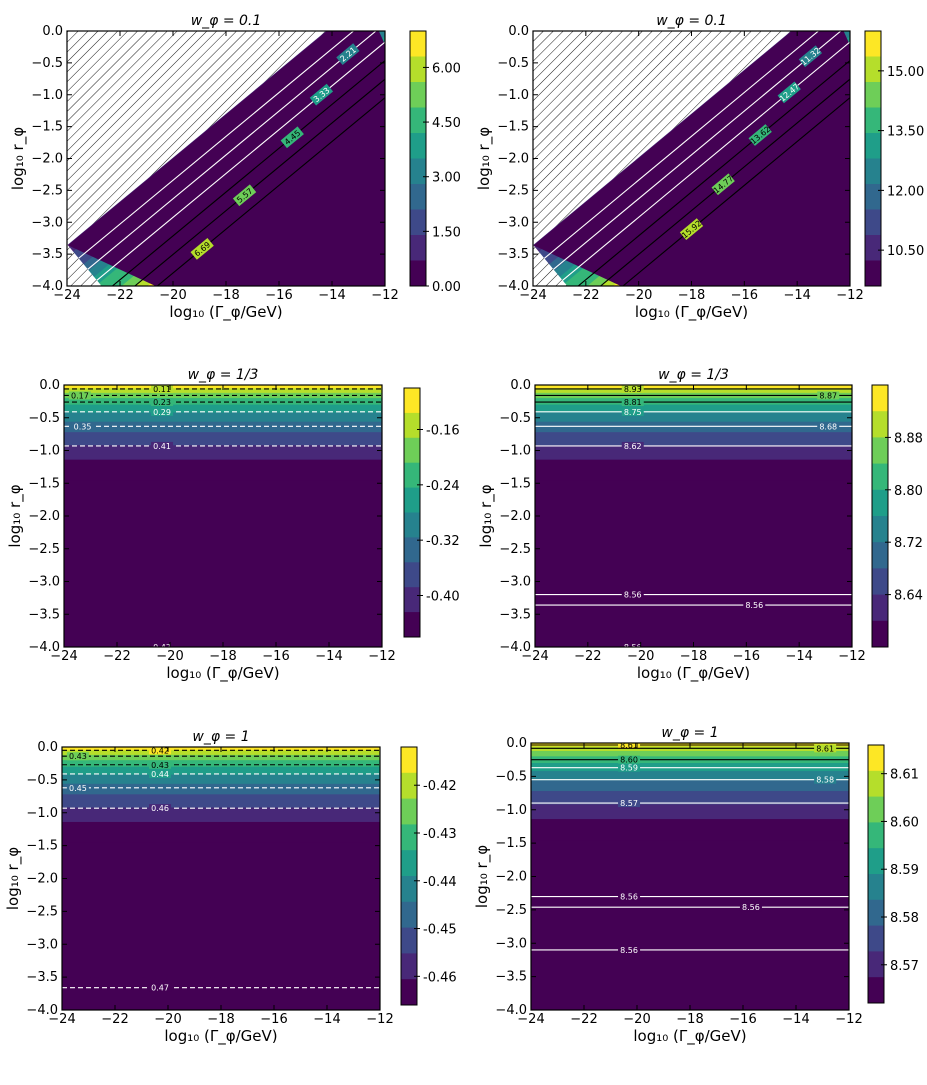 The image size is (927, 1085). What do you see at coordinates (226, 21) in the screenshot?
I see `panel-title: w_φ = 0.1` at bounding box center [226, 21].